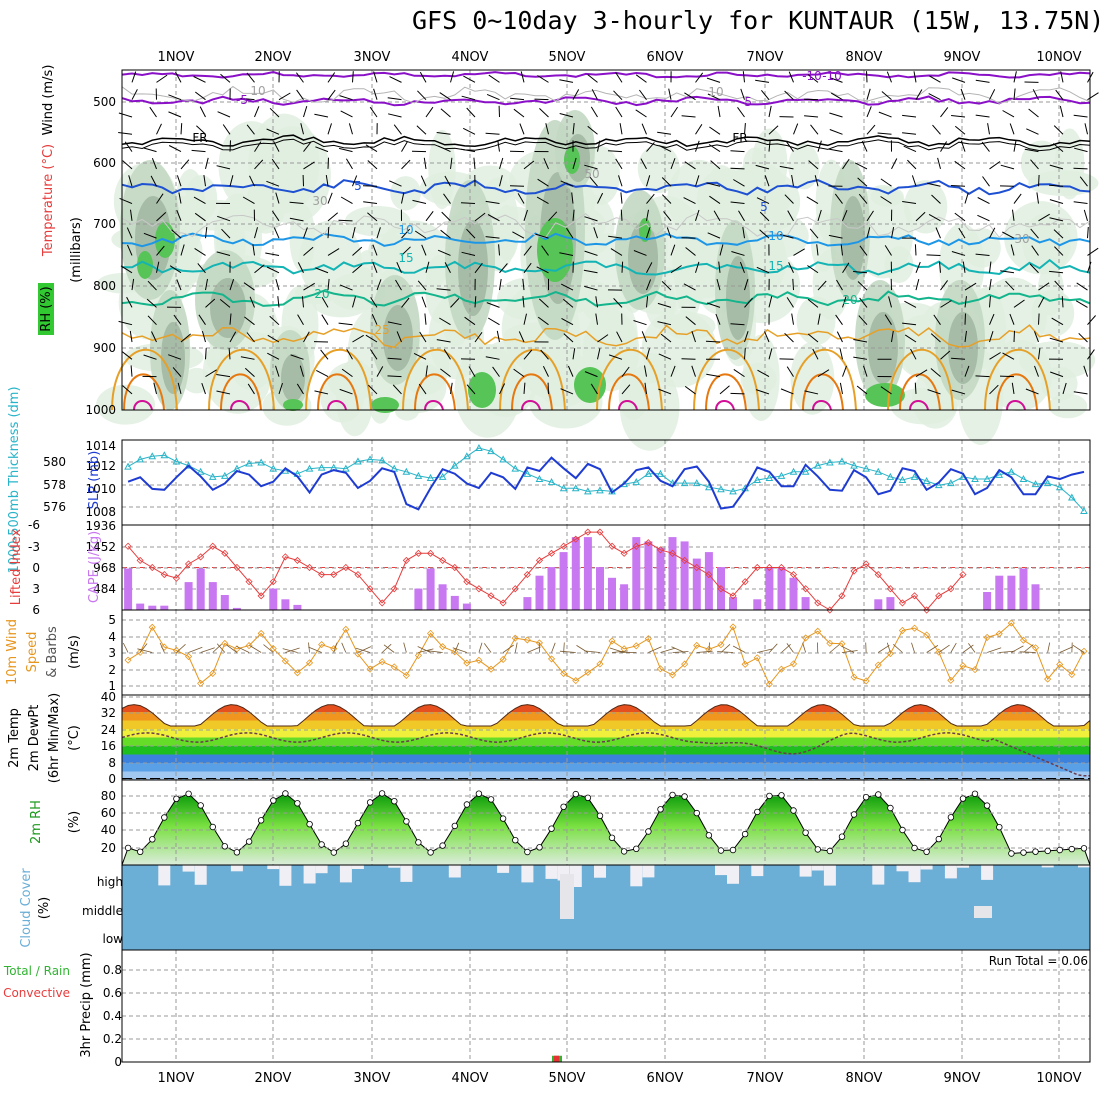  Describe the element at coordinates (104, 286) in the screenshot. I see `axis-tick-label: 800` at that location.